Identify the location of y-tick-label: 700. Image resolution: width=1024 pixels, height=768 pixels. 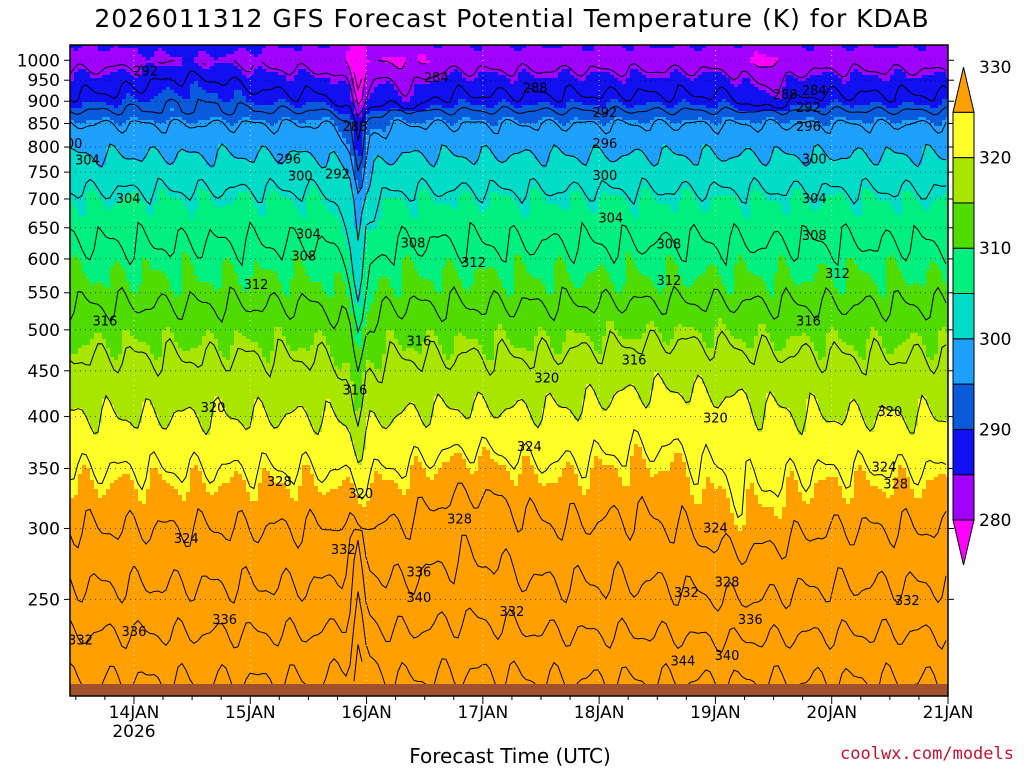
(44, 200).